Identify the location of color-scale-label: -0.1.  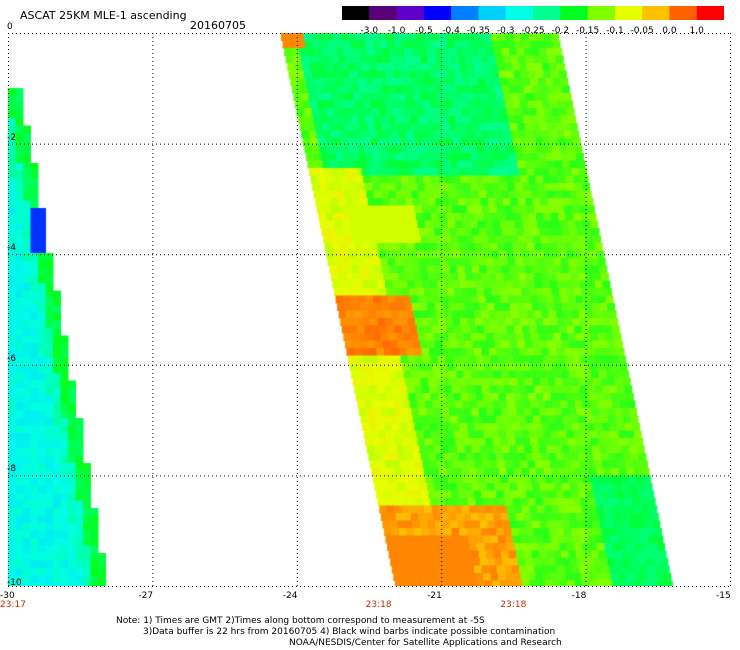
(615, 31).